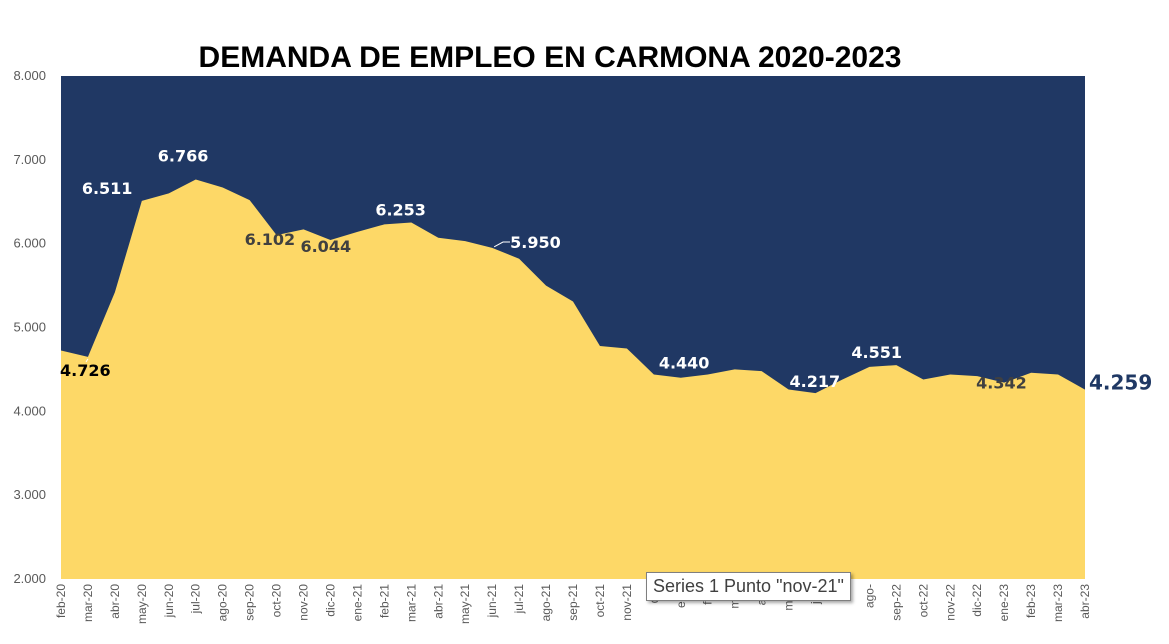 This screenshot has width=1169, height=644. Describe the element at coordinates (550, 57) in the screenshot. I see `chart-title: DEMANDA DE EMPLEO EN CARMONA 2020-2023` at that location.